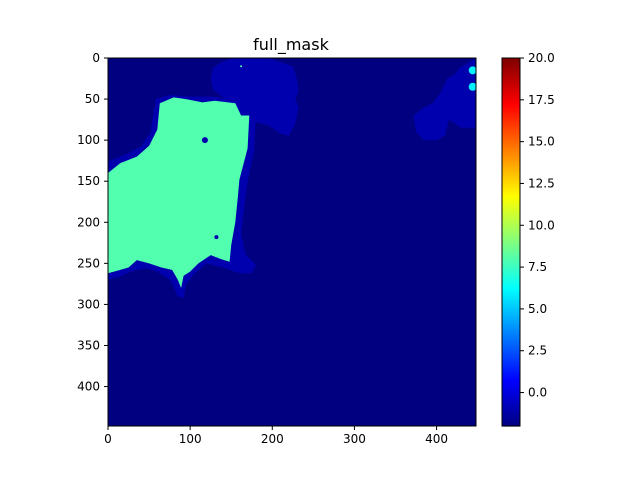 The image size is (640, 480). What do you see at coordinates (541, 225) in the screenshot?
I see `colorbar-tick-label: 10.0` at bounding box center [541, 225].